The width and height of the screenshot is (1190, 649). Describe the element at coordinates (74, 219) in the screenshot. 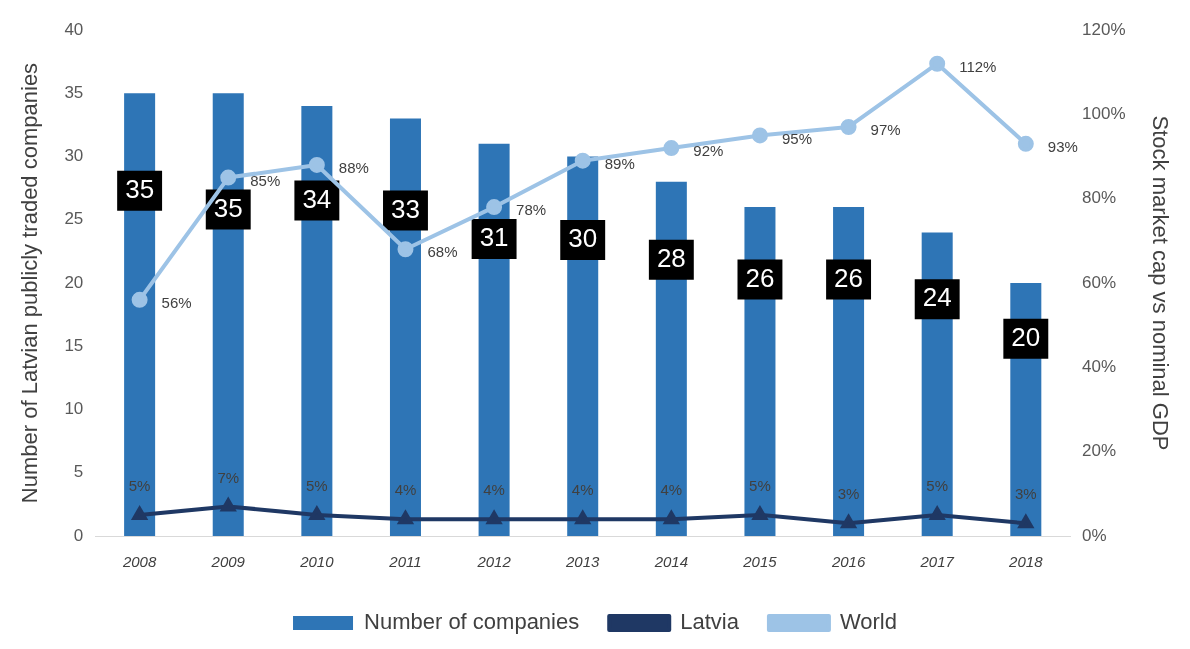

I see `y-tick-label: 25` at that location.